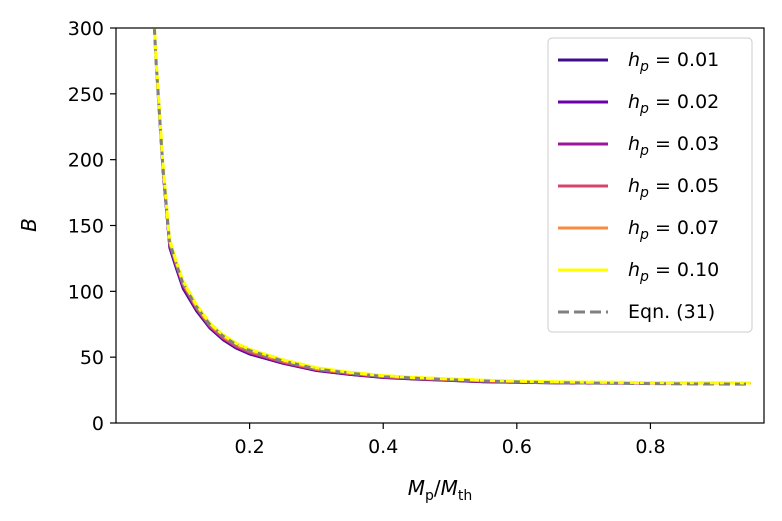 This screenshot has width=782, height=521. What do you see at coordinates (673, 146) in the screenshot?
I see `legend-entry-hp-003: hp = 0.03` at bounding box center [673, 146].